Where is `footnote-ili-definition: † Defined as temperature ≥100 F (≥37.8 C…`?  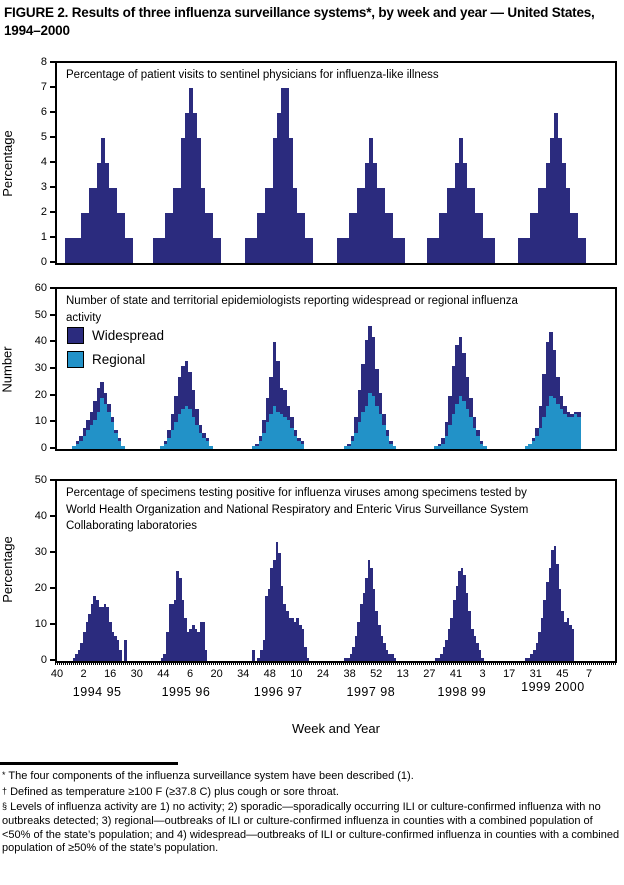 footnote-ili-definition: † Defined as temperature ≥100 F (≥37.8 C… is located at coordinates (311, 793).